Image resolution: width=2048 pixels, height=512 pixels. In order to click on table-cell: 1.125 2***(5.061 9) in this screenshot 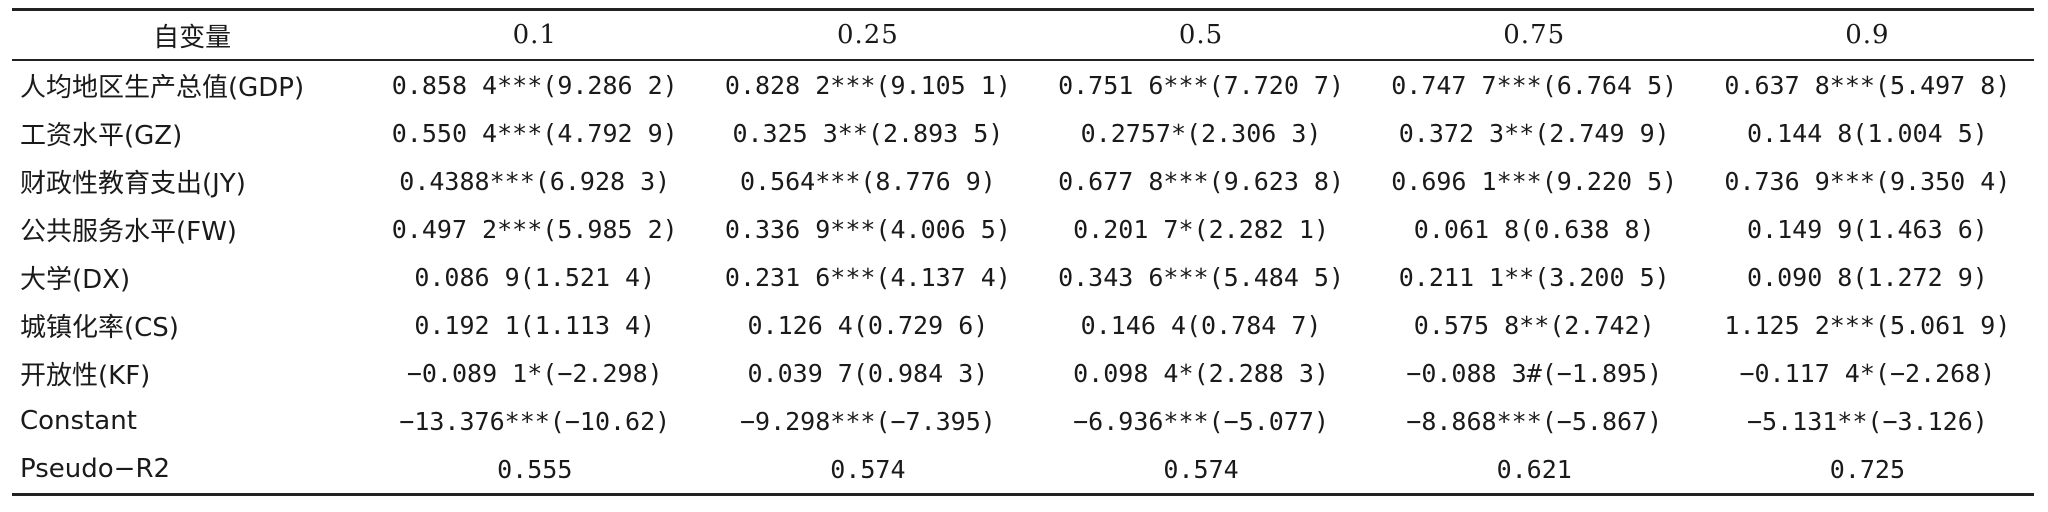, I will do `click(1867, 325)`.